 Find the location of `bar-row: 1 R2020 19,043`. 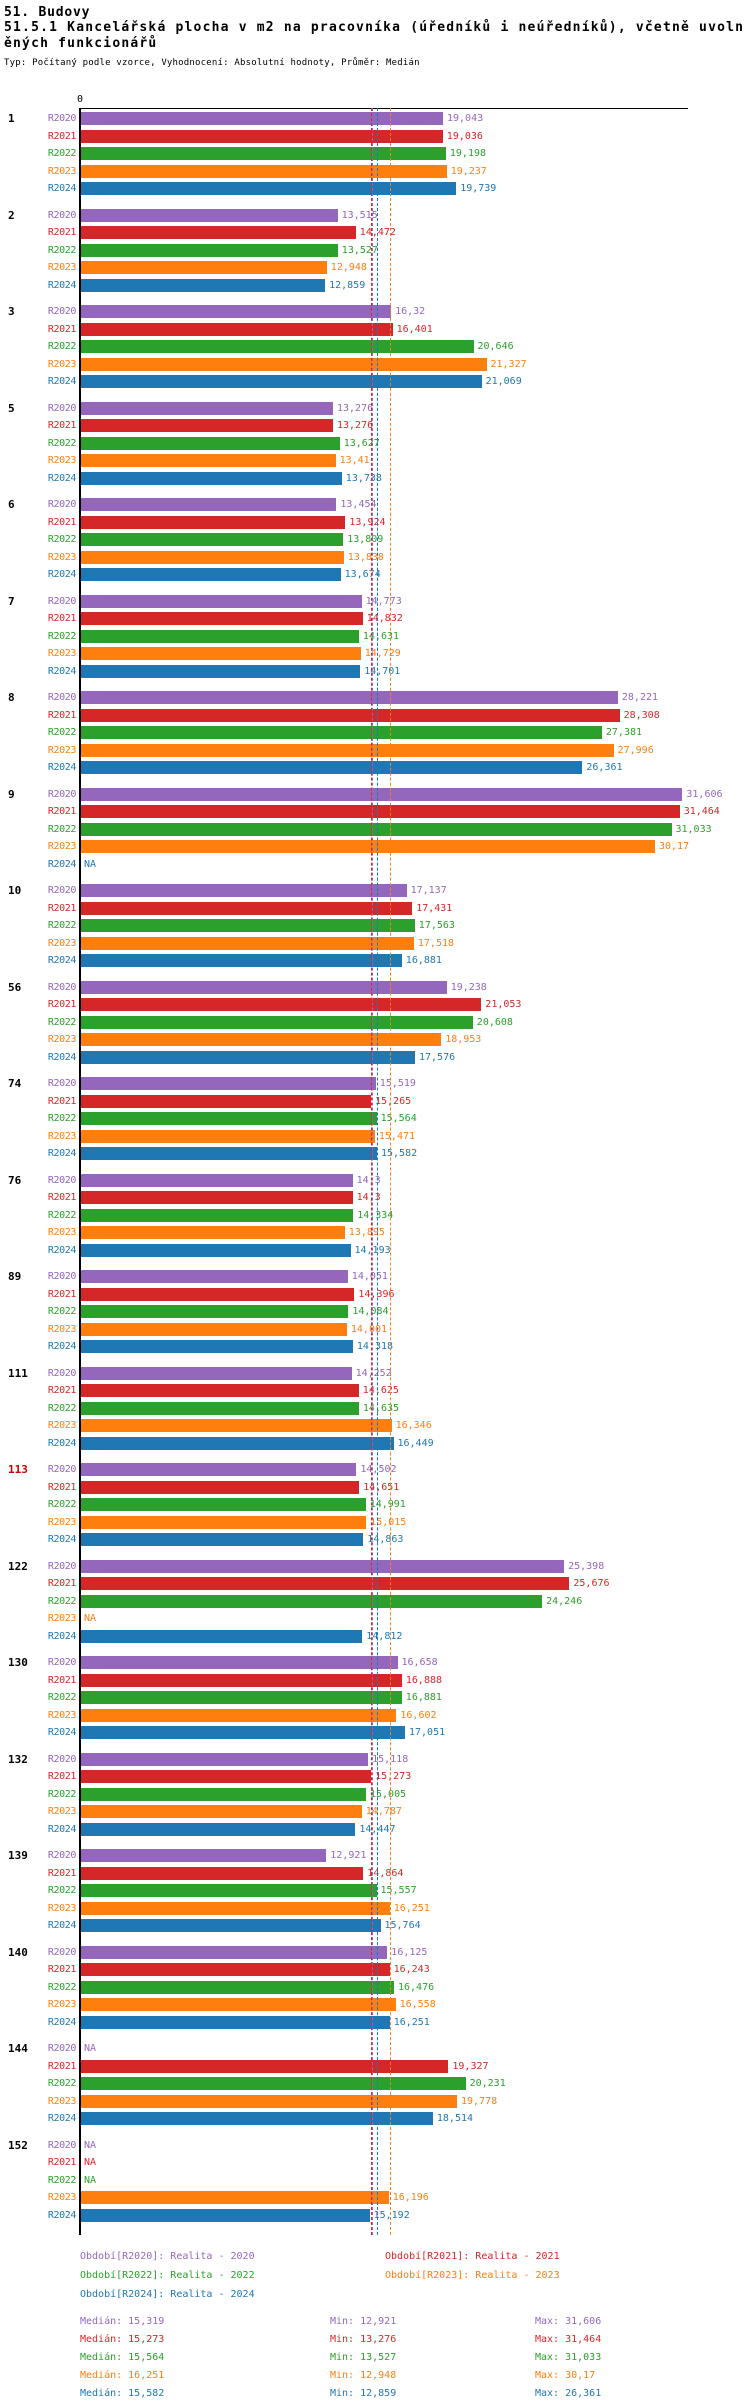

bar-row: 1 R2020 19,043 is located at coordinates (375, 118).